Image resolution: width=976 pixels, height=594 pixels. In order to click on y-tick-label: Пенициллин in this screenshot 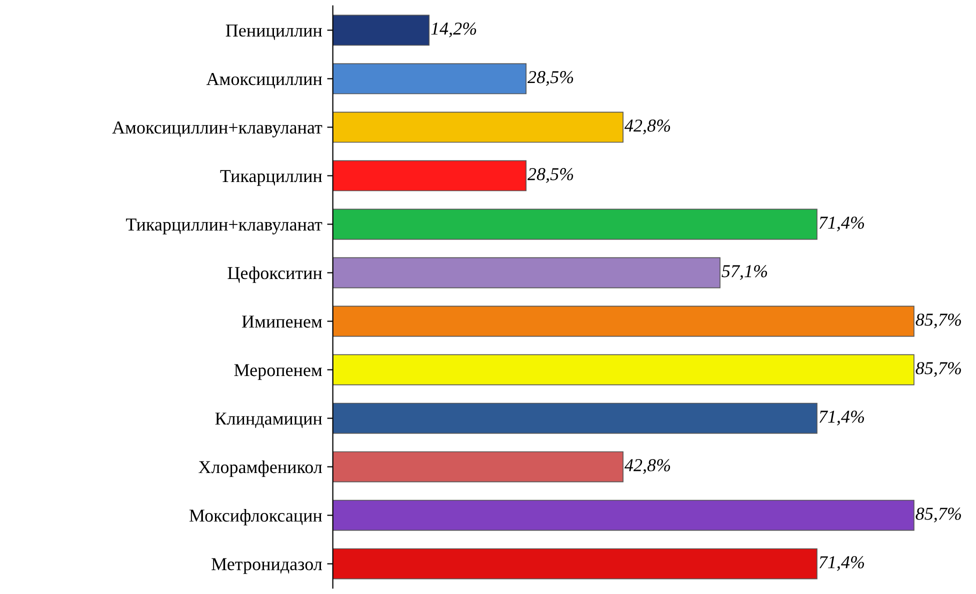, I will do `click(274, 32)`.